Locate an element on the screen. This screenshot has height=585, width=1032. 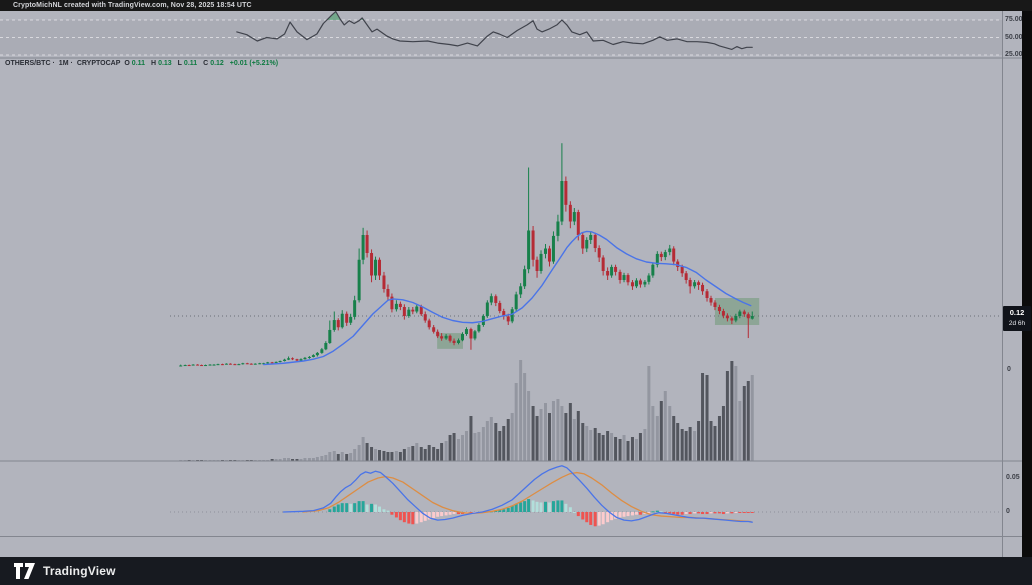
last-price-value: 0.12 is located at coordinates (1017, 312).